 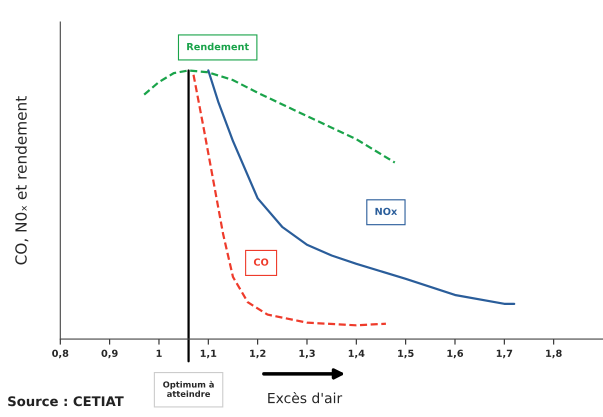 I want to click on x-tick-label: 1,1, so click(x=208, y=354).